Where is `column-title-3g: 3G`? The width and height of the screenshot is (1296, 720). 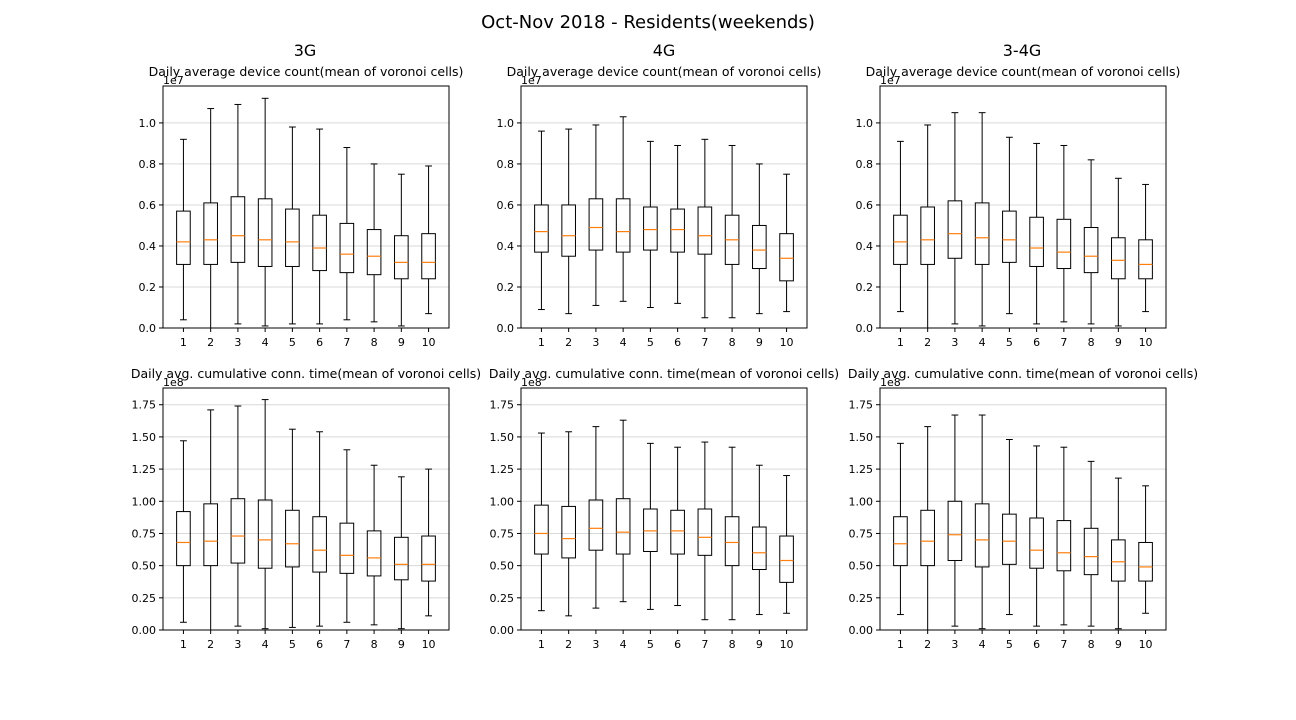
column-title-3g: 3G is located at coordinates (305, 50).